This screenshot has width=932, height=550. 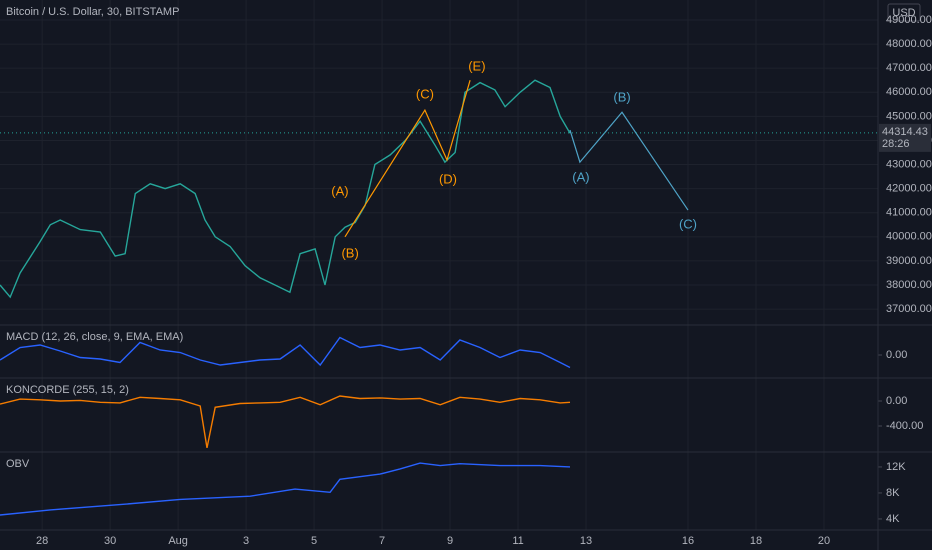 I want to click on y-tick-label: 4K, so click(x=893, y=519).